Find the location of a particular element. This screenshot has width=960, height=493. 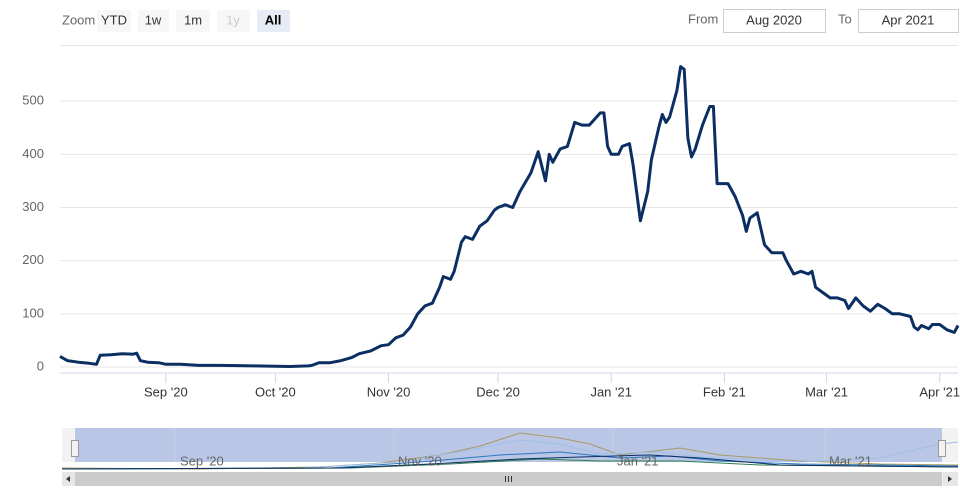

y-tick-label: 200 is located at coordinates (33, 259).